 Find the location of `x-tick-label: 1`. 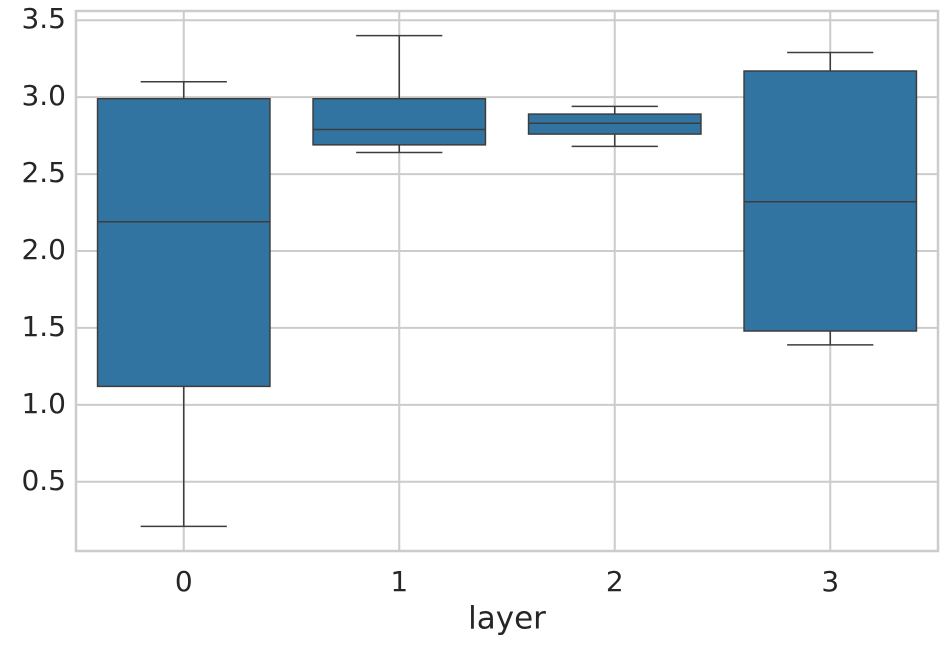

x-tick-label: 1 is located at coordinates (399, 581).